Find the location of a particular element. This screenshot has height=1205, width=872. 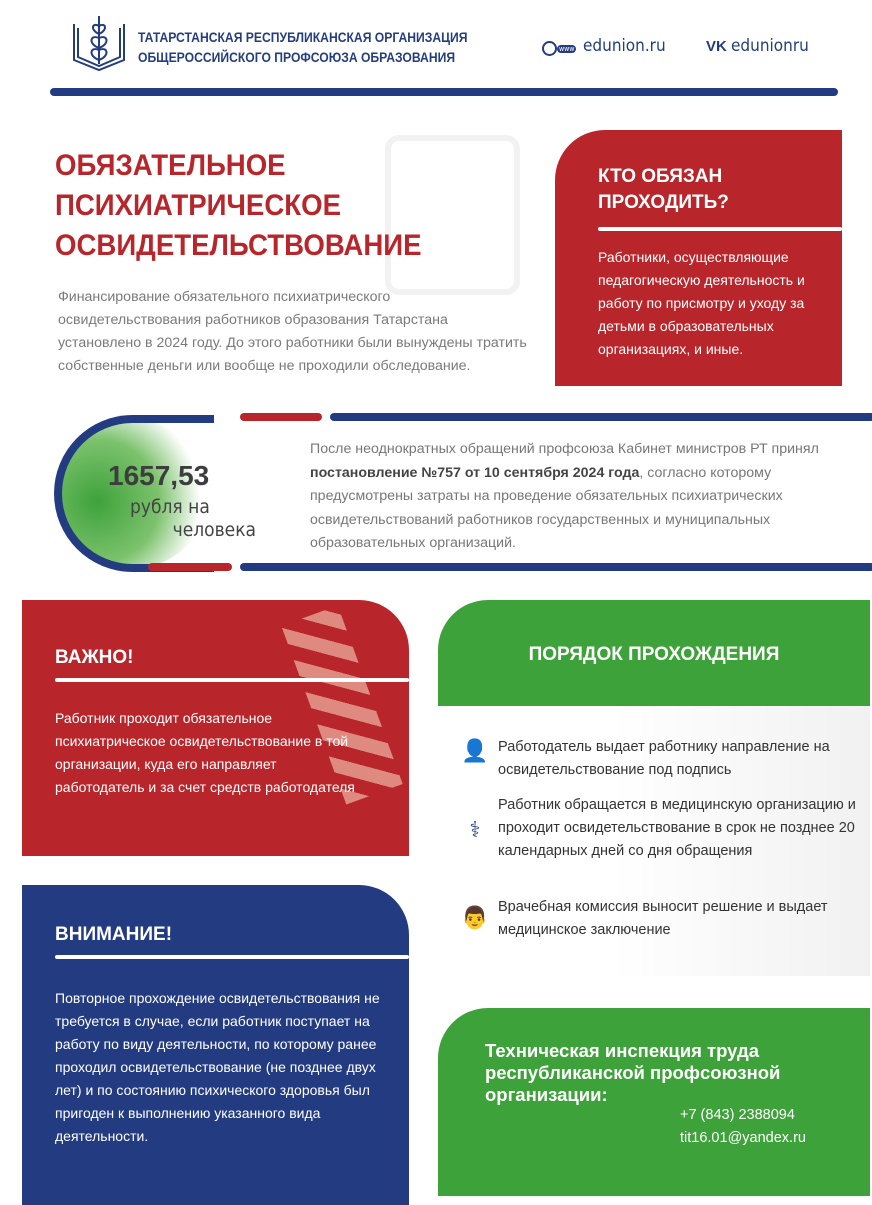

cost-unit-line-2: человека is located at coordinates (214, 530).